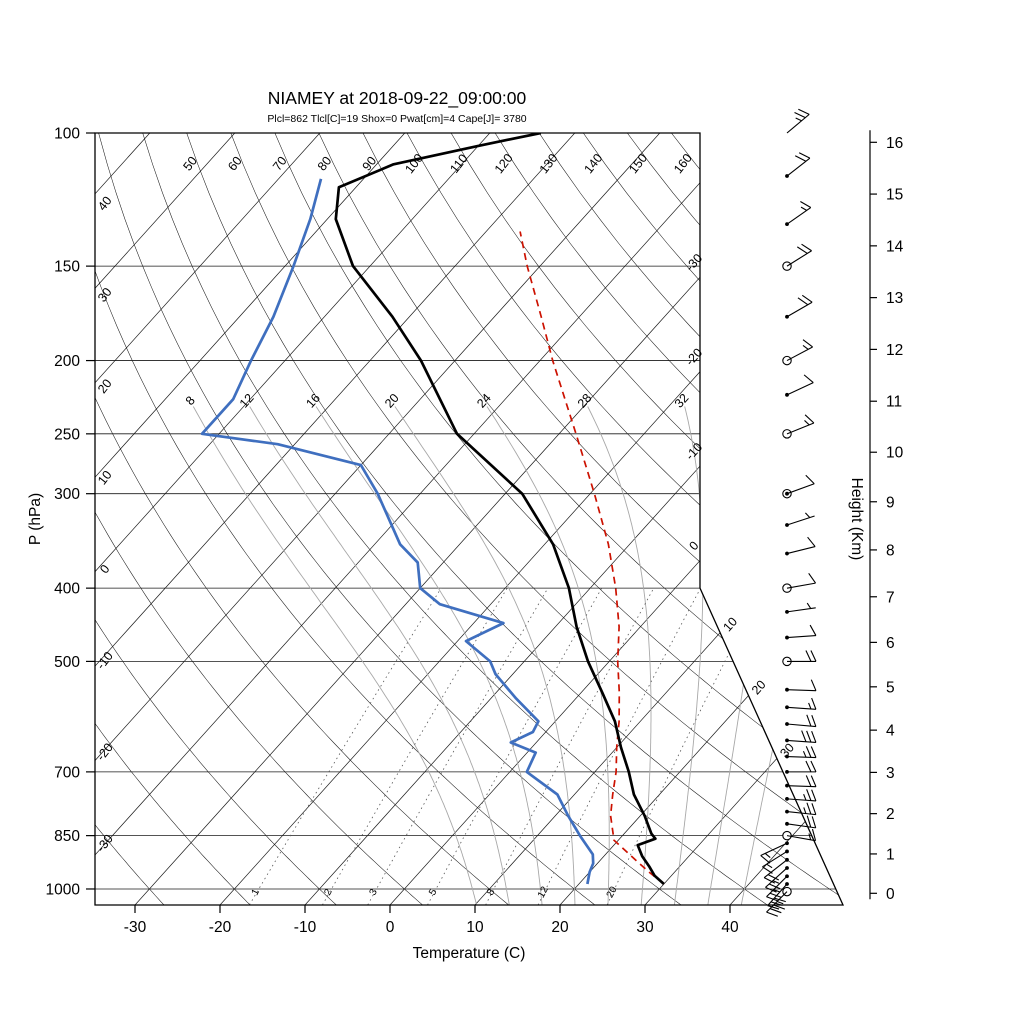 The width and height of the screenshot is (1024, 1029). Describe the element at coordinates (560, 927) in the screenshot. I see `temperature-tick-label: 20` at that location.